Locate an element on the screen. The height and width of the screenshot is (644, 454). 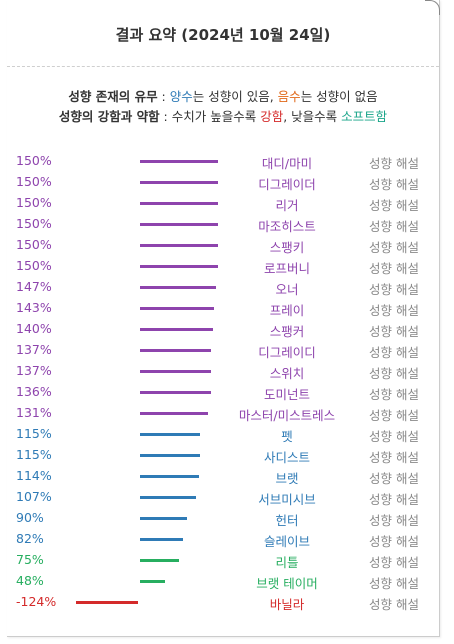
result-percent: -124% is located at coordinates (36, 601).